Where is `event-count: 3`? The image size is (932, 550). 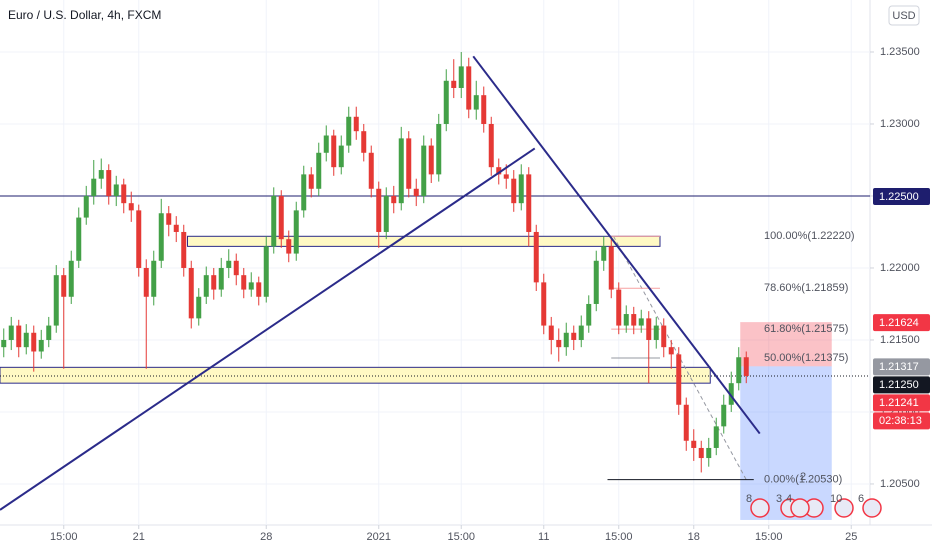 event-count: 3 is located at coordinates (779, 499).